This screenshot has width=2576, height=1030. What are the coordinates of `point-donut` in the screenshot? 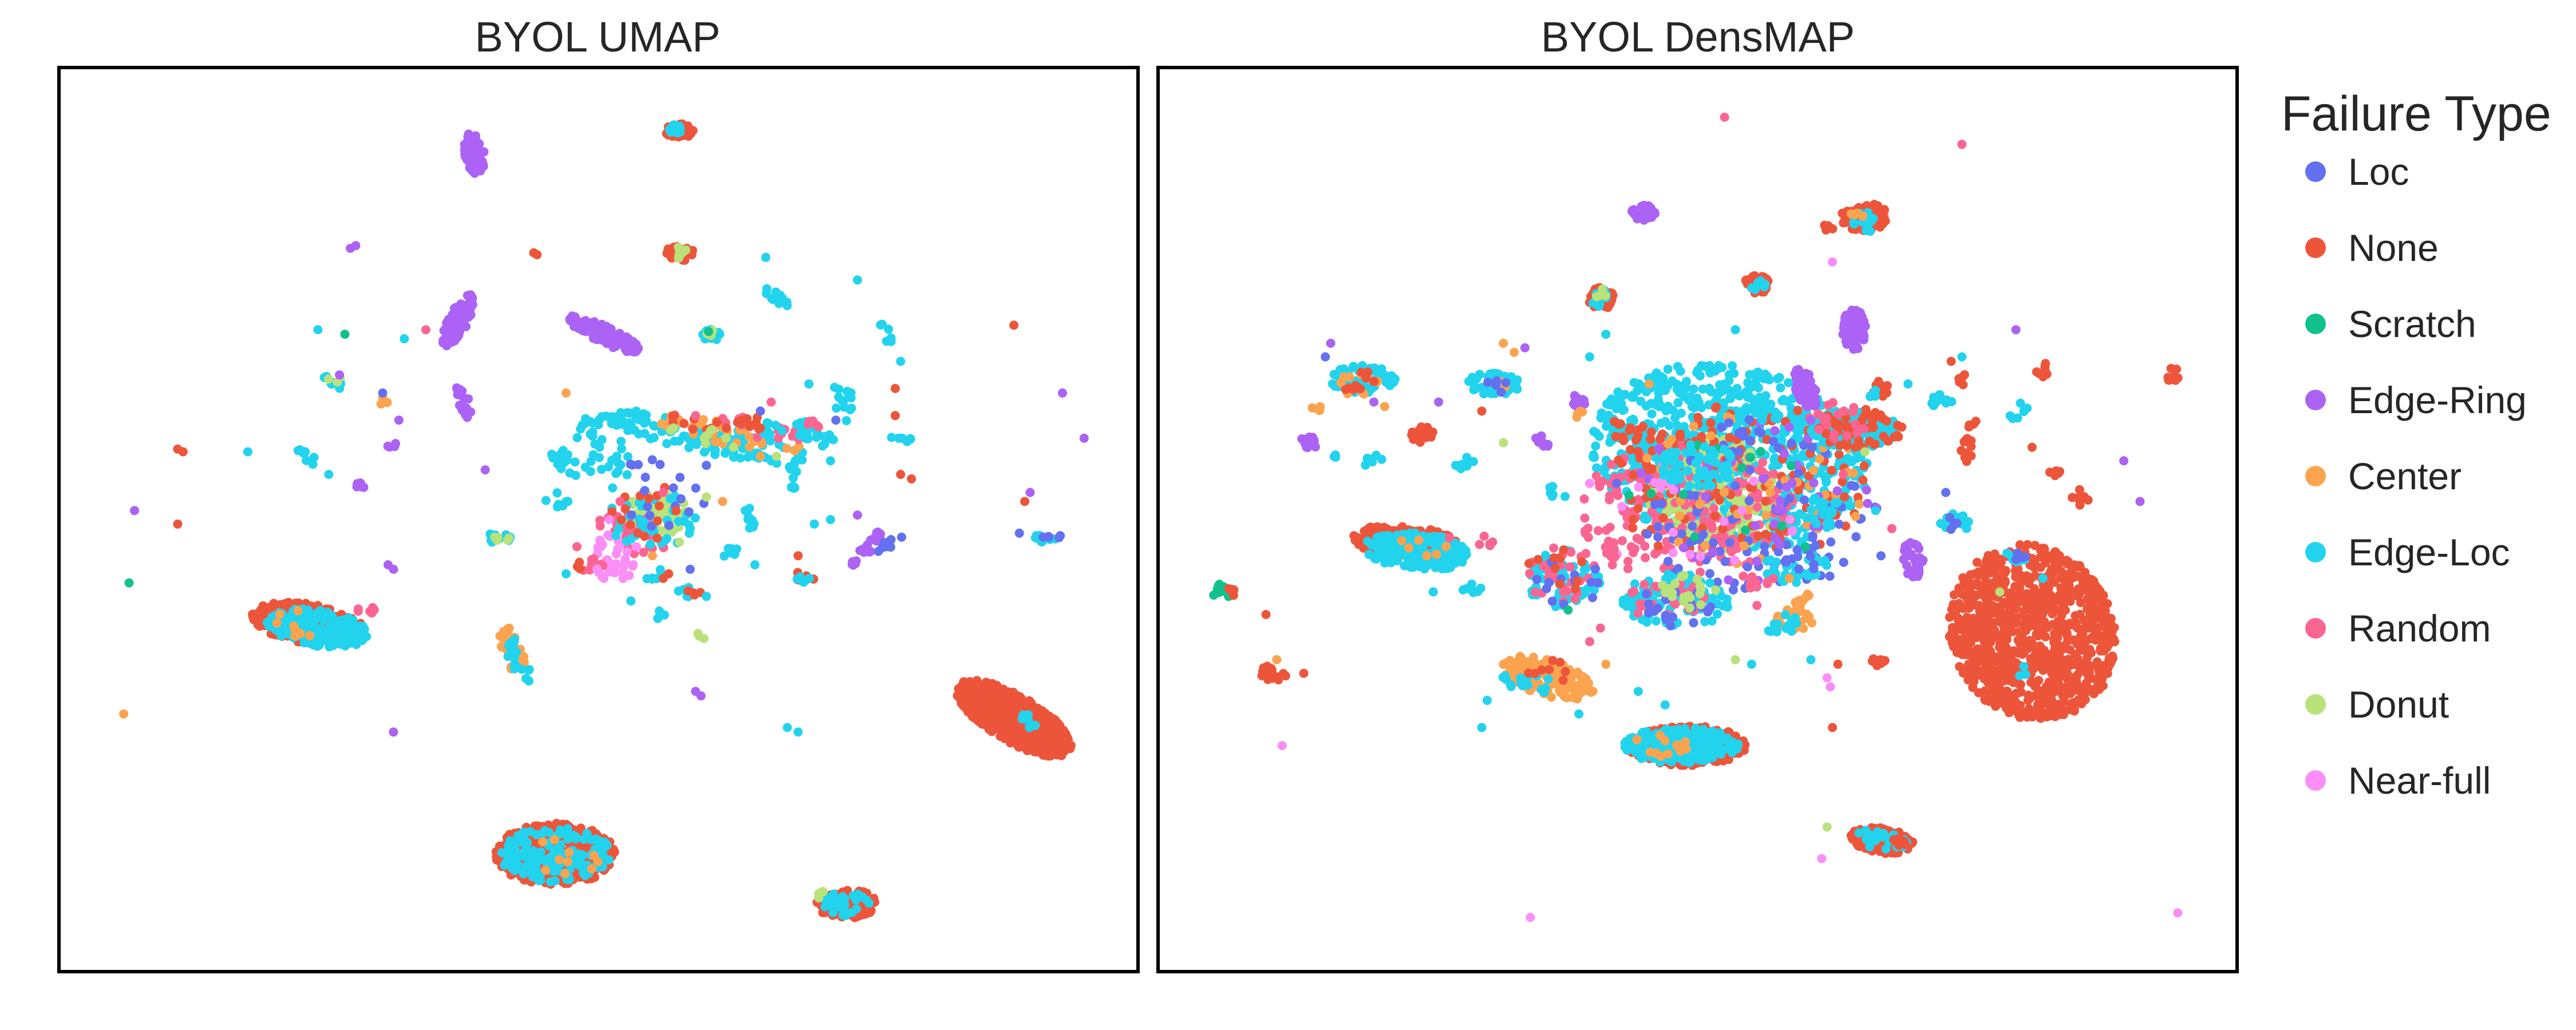 It's located at (776, 456).